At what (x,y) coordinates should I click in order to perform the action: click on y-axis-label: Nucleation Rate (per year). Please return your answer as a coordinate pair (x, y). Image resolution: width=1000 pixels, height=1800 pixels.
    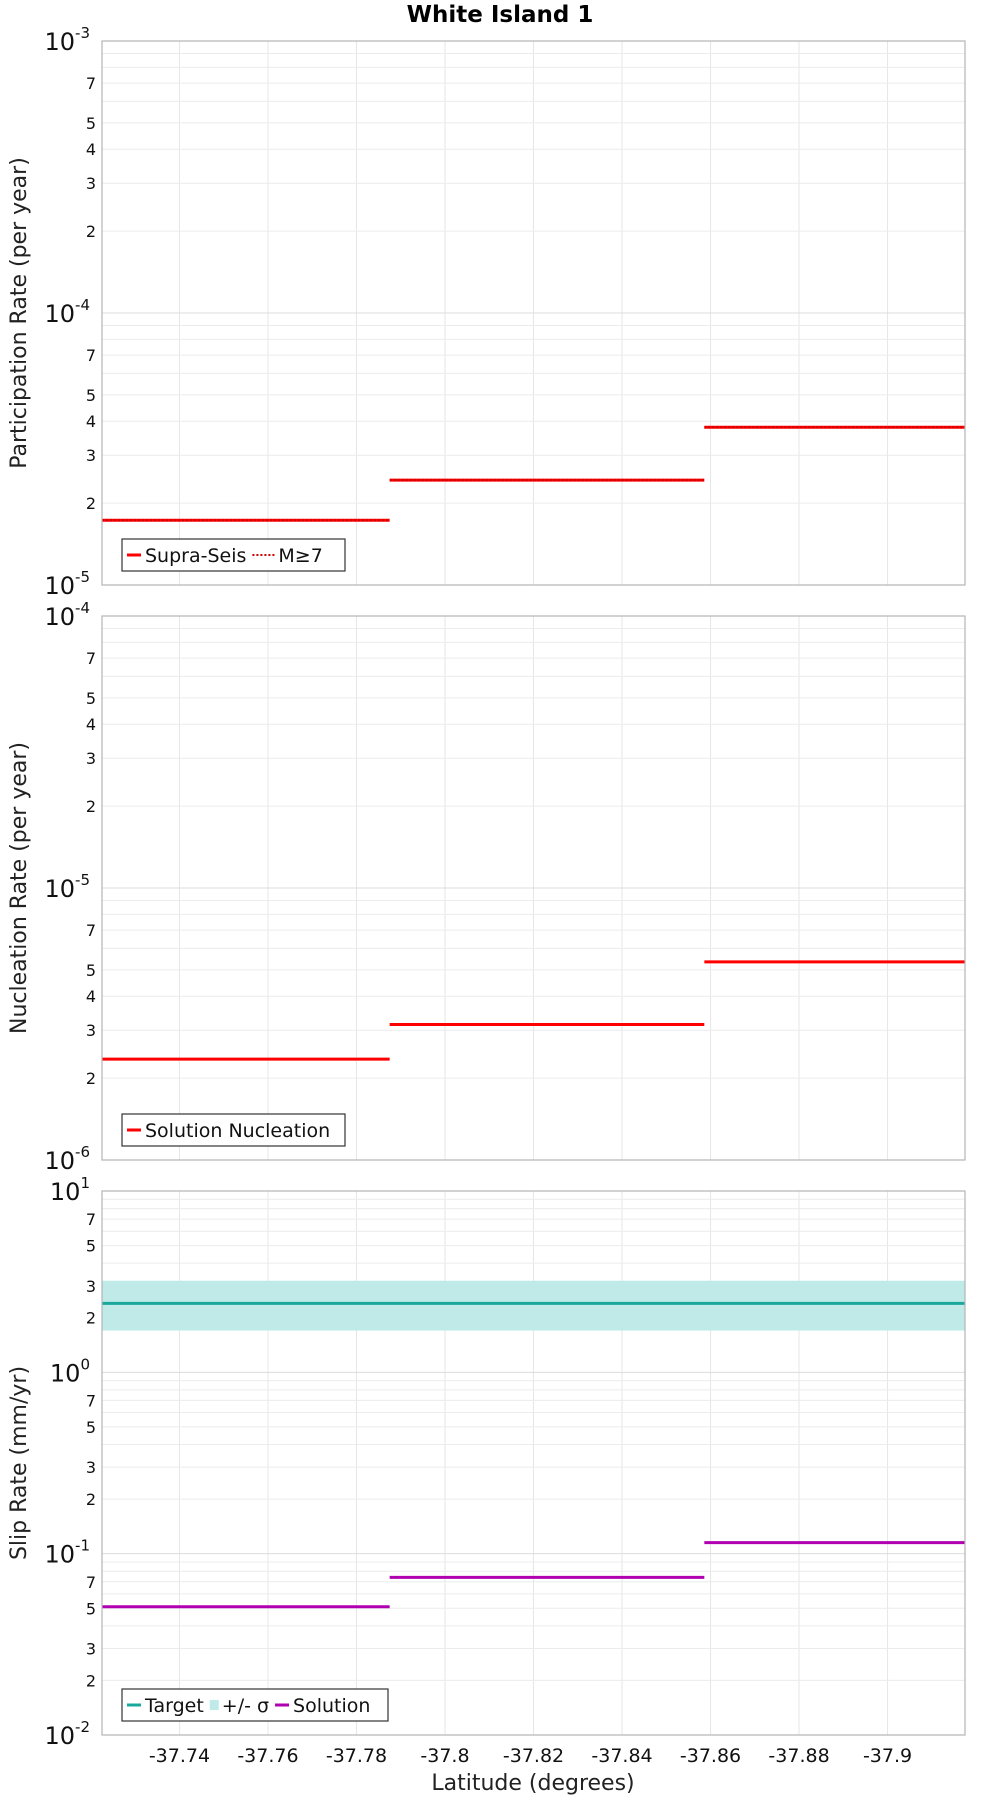
    Looking at the image, I should click on (19, 888).